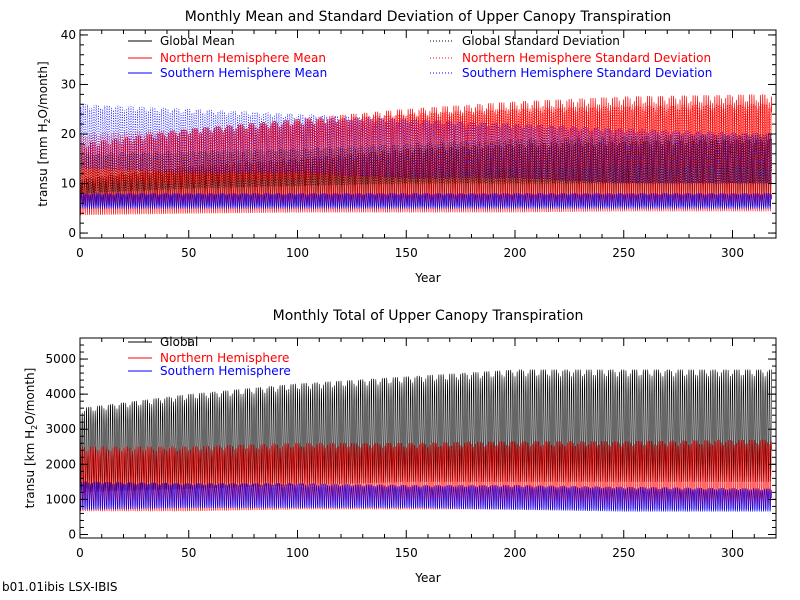 This screenshot has height=600, width=800. I want to click on legend-label: Northern Hemisphere Standard Deviation, so click(586, 58).